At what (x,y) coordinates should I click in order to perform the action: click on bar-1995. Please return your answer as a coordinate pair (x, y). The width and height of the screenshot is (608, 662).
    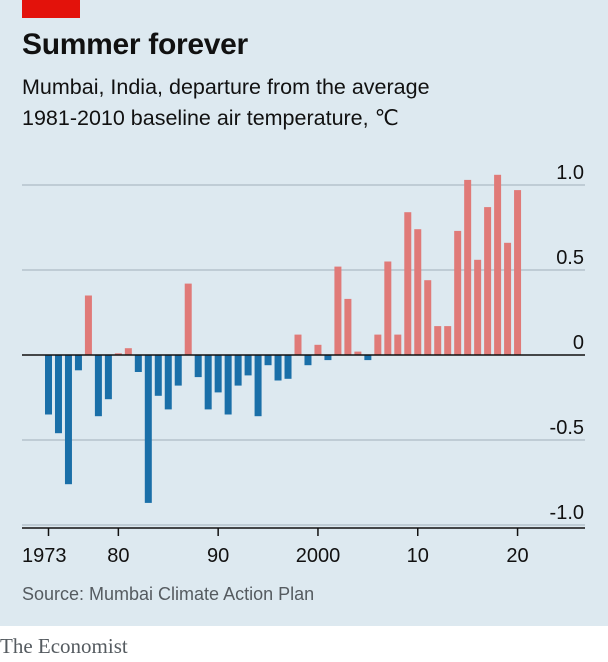
    Looking at the image, I should click on (268, 360).